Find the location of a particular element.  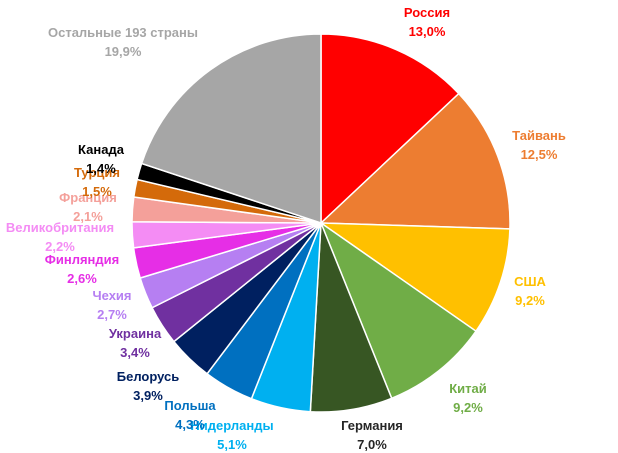

slice-label-7: Польша is located at coordinates (190, 405).